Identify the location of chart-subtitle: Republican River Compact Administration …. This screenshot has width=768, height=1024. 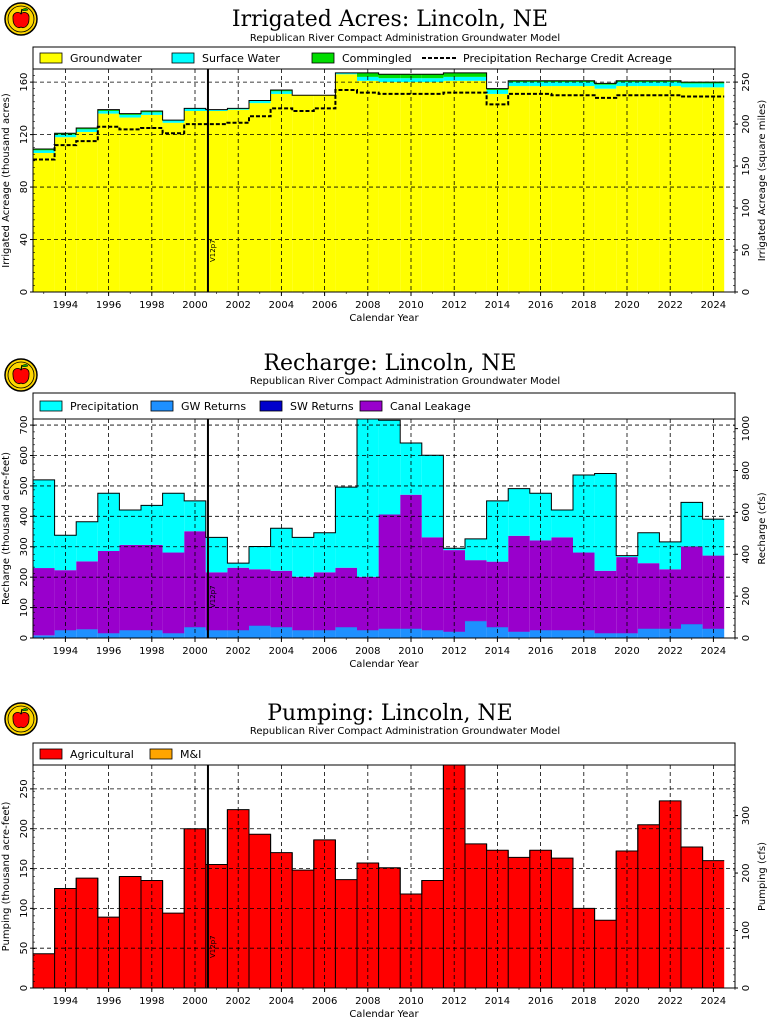
(405, 38).